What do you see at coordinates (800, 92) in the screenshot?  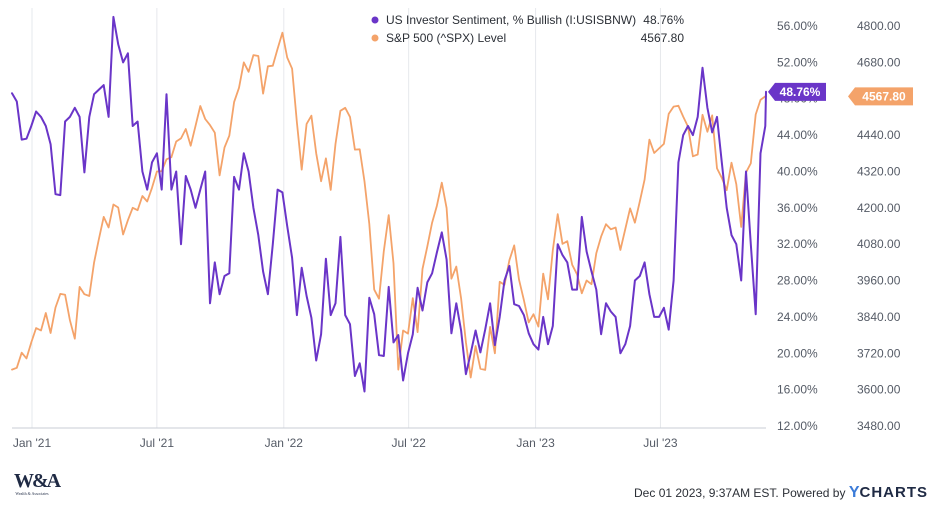 I see `bullish-latest-flag-label: 48.76%` at bounding box center [800, 92].